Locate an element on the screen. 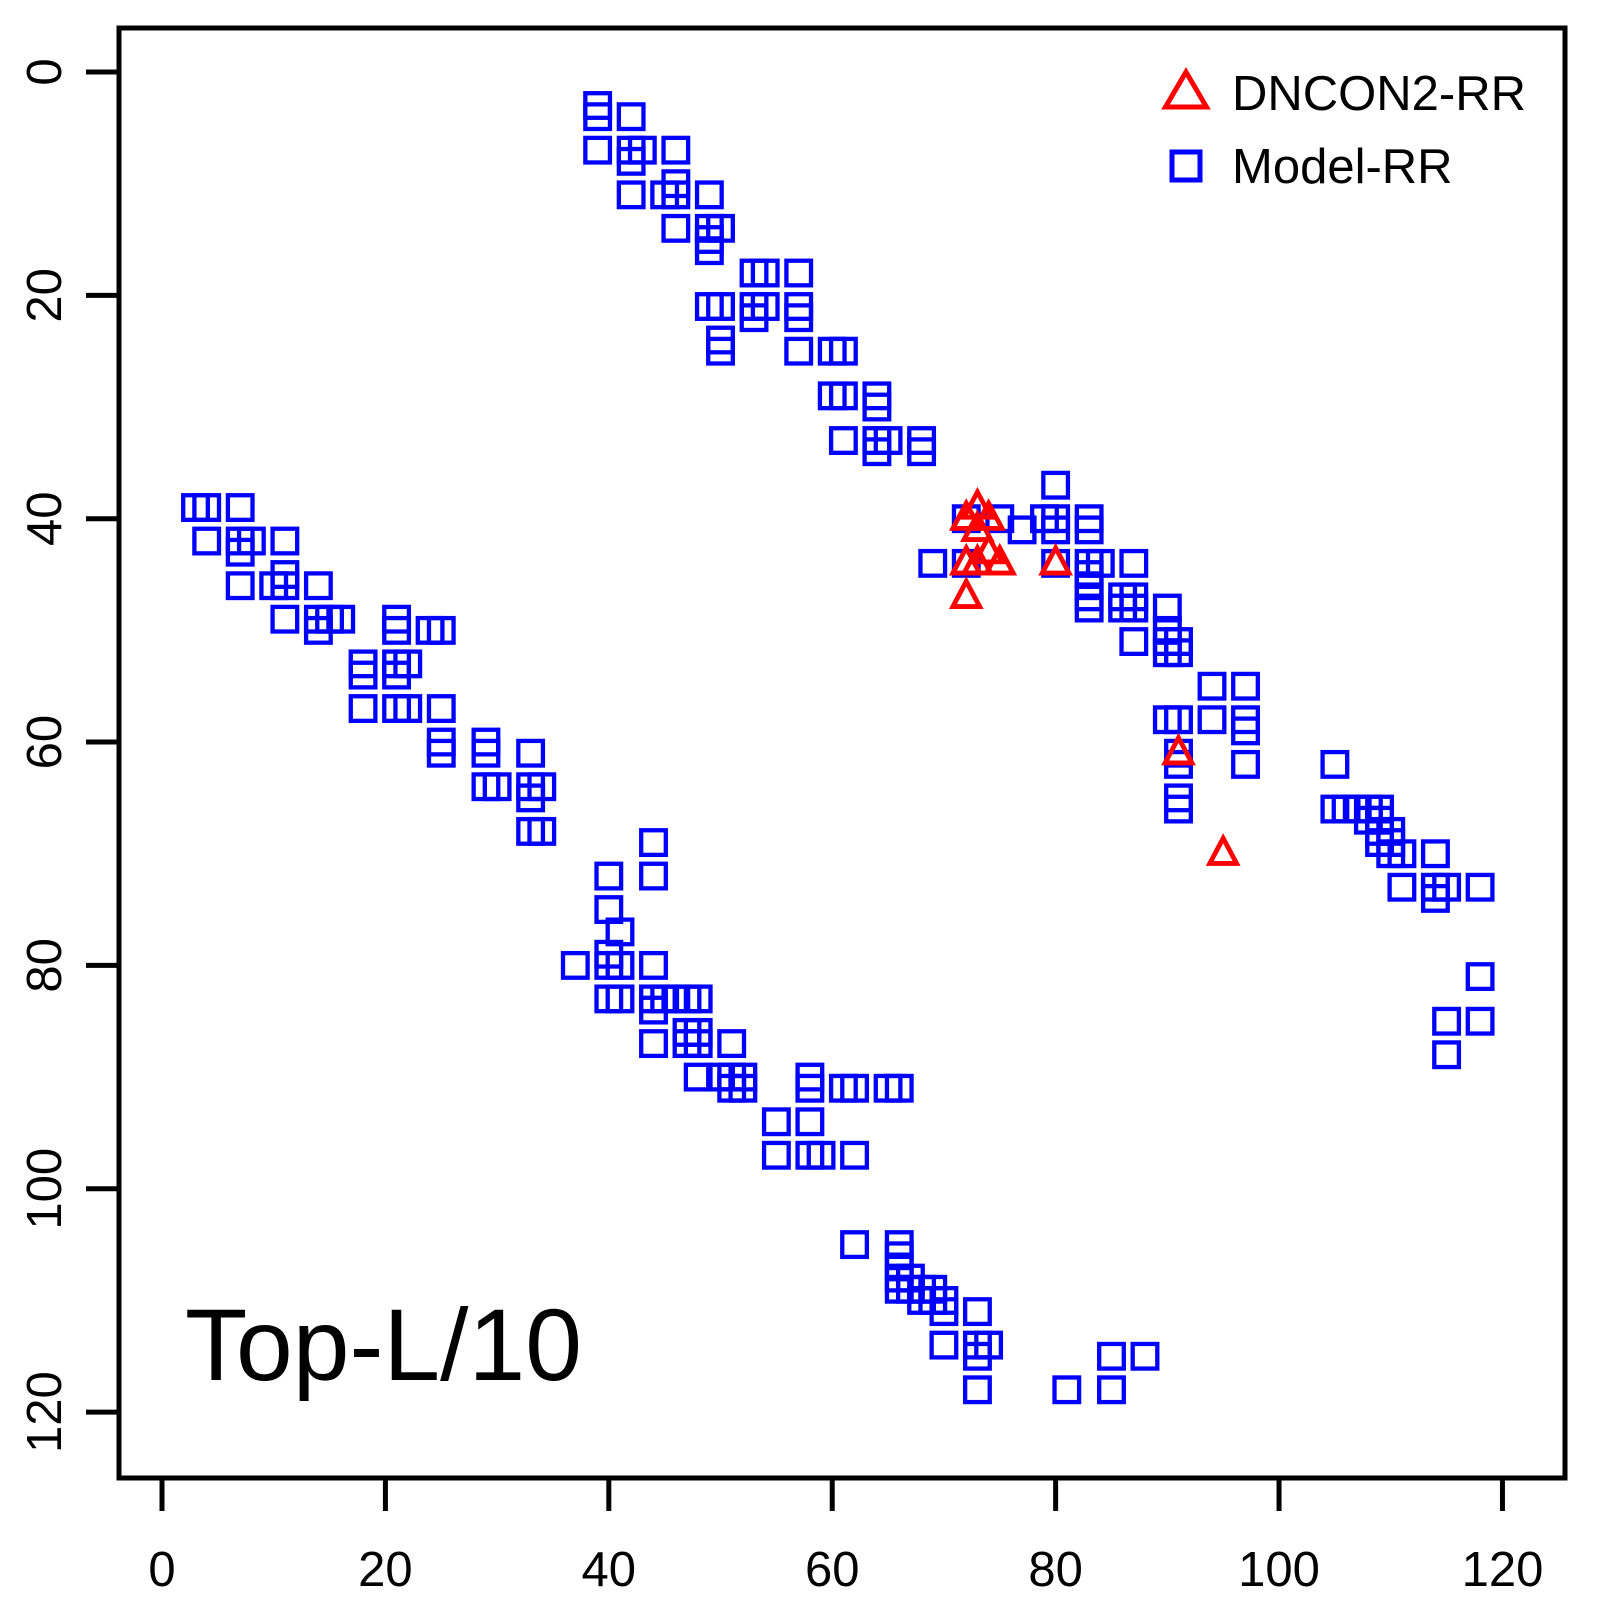 The width and height of the screenshot is (1600, 1600). legend-label-model: Model-RR is located at coordinates (1342, 167).